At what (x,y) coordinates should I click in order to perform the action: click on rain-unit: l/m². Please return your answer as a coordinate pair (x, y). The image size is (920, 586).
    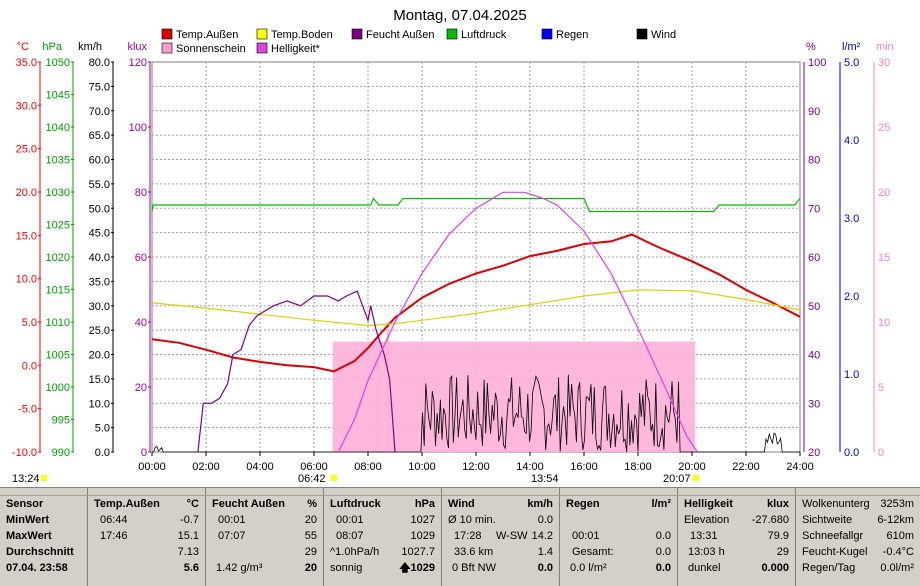
    Looking at the image, I should click on (661, 504).